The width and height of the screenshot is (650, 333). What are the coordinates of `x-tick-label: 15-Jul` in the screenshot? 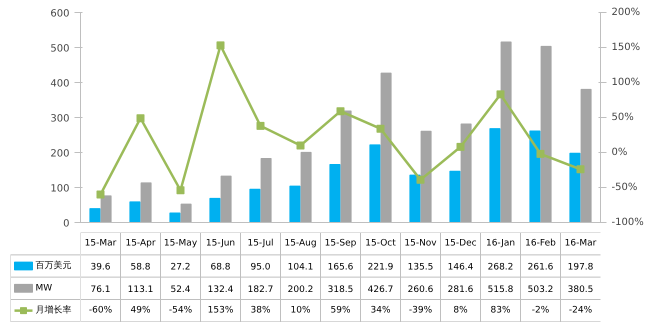 It's located at (260, 243).